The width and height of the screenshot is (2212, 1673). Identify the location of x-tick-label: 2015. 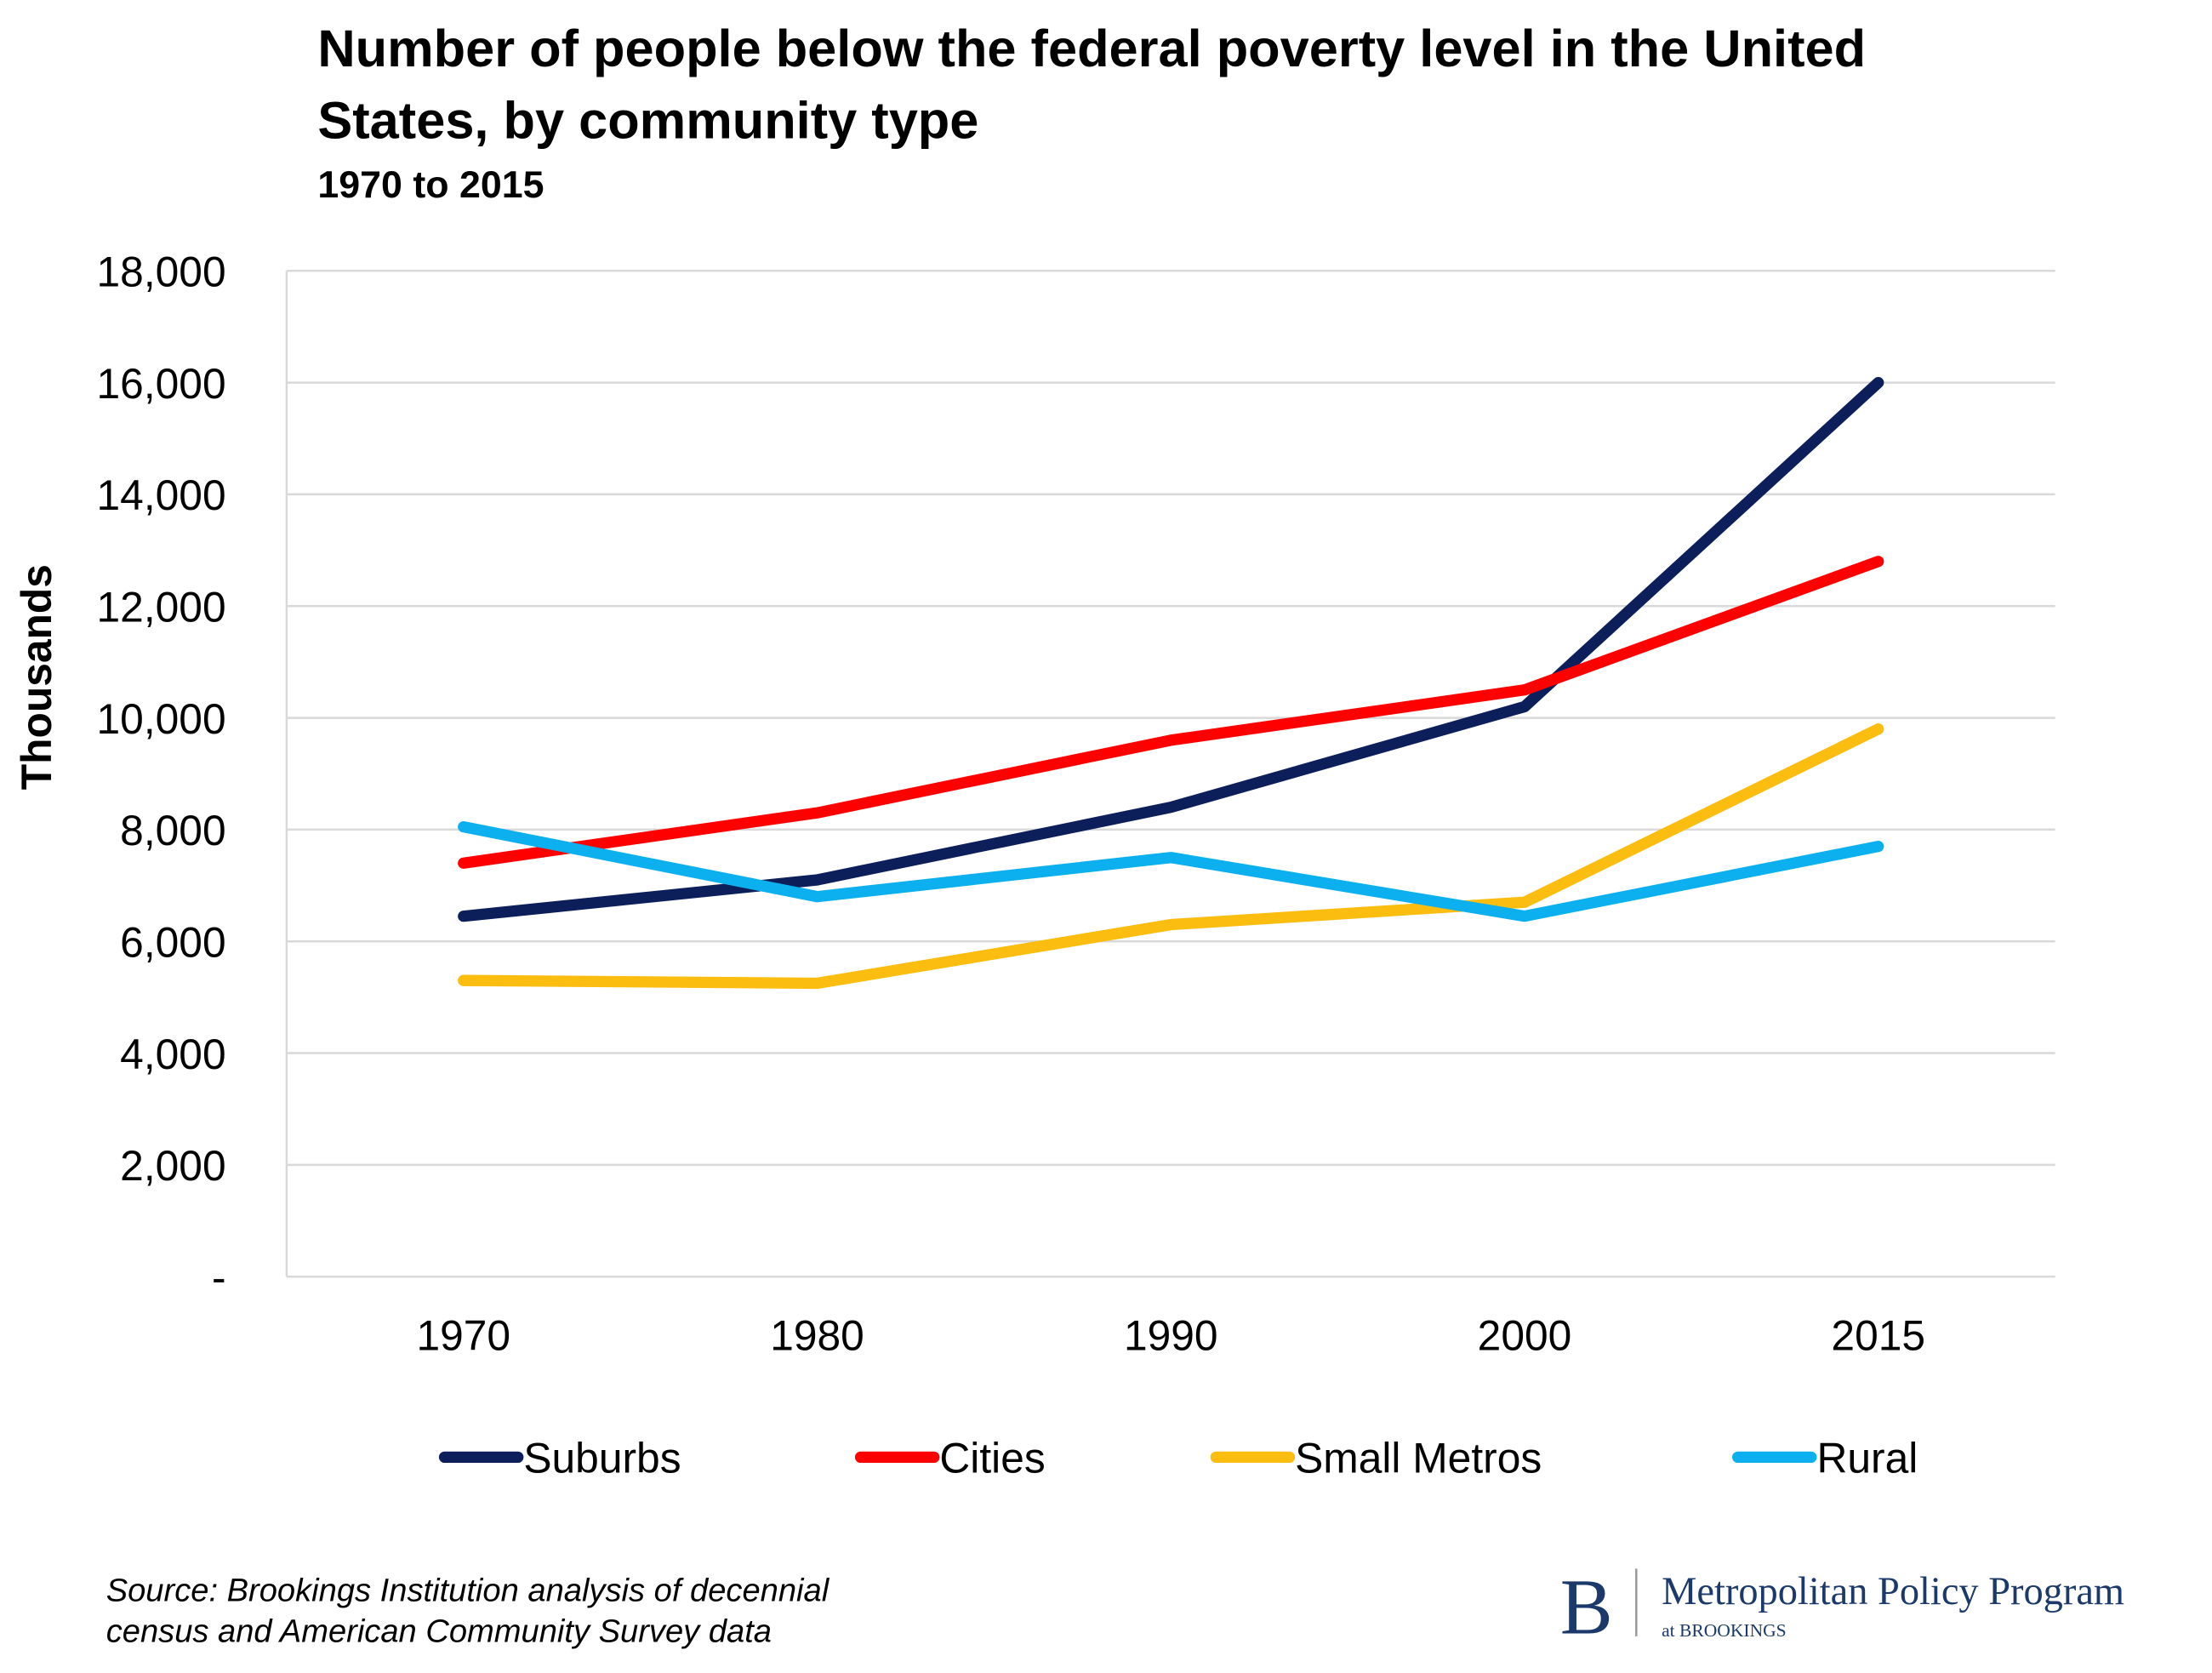
(1878, 1335).